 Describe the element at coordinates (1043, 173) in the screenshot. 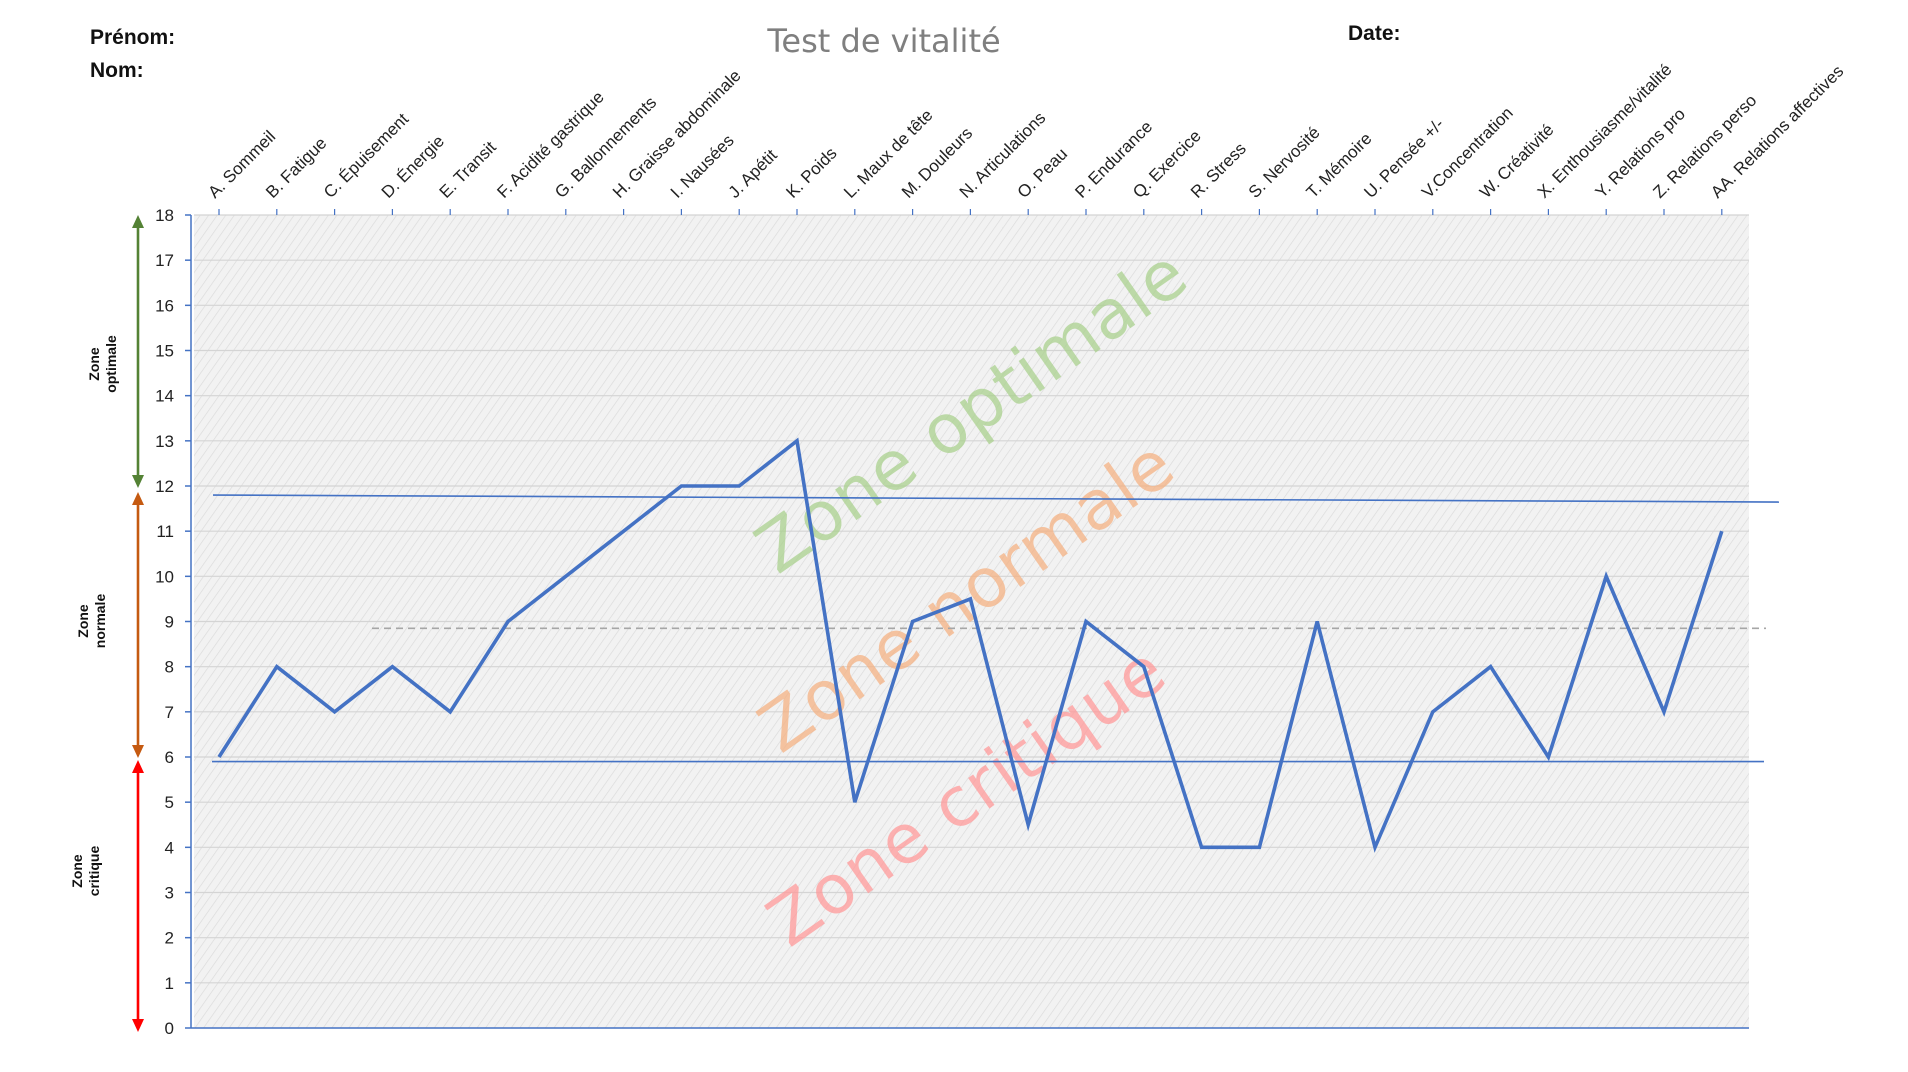

I see `x-tick-label: O. Peau` at that location.